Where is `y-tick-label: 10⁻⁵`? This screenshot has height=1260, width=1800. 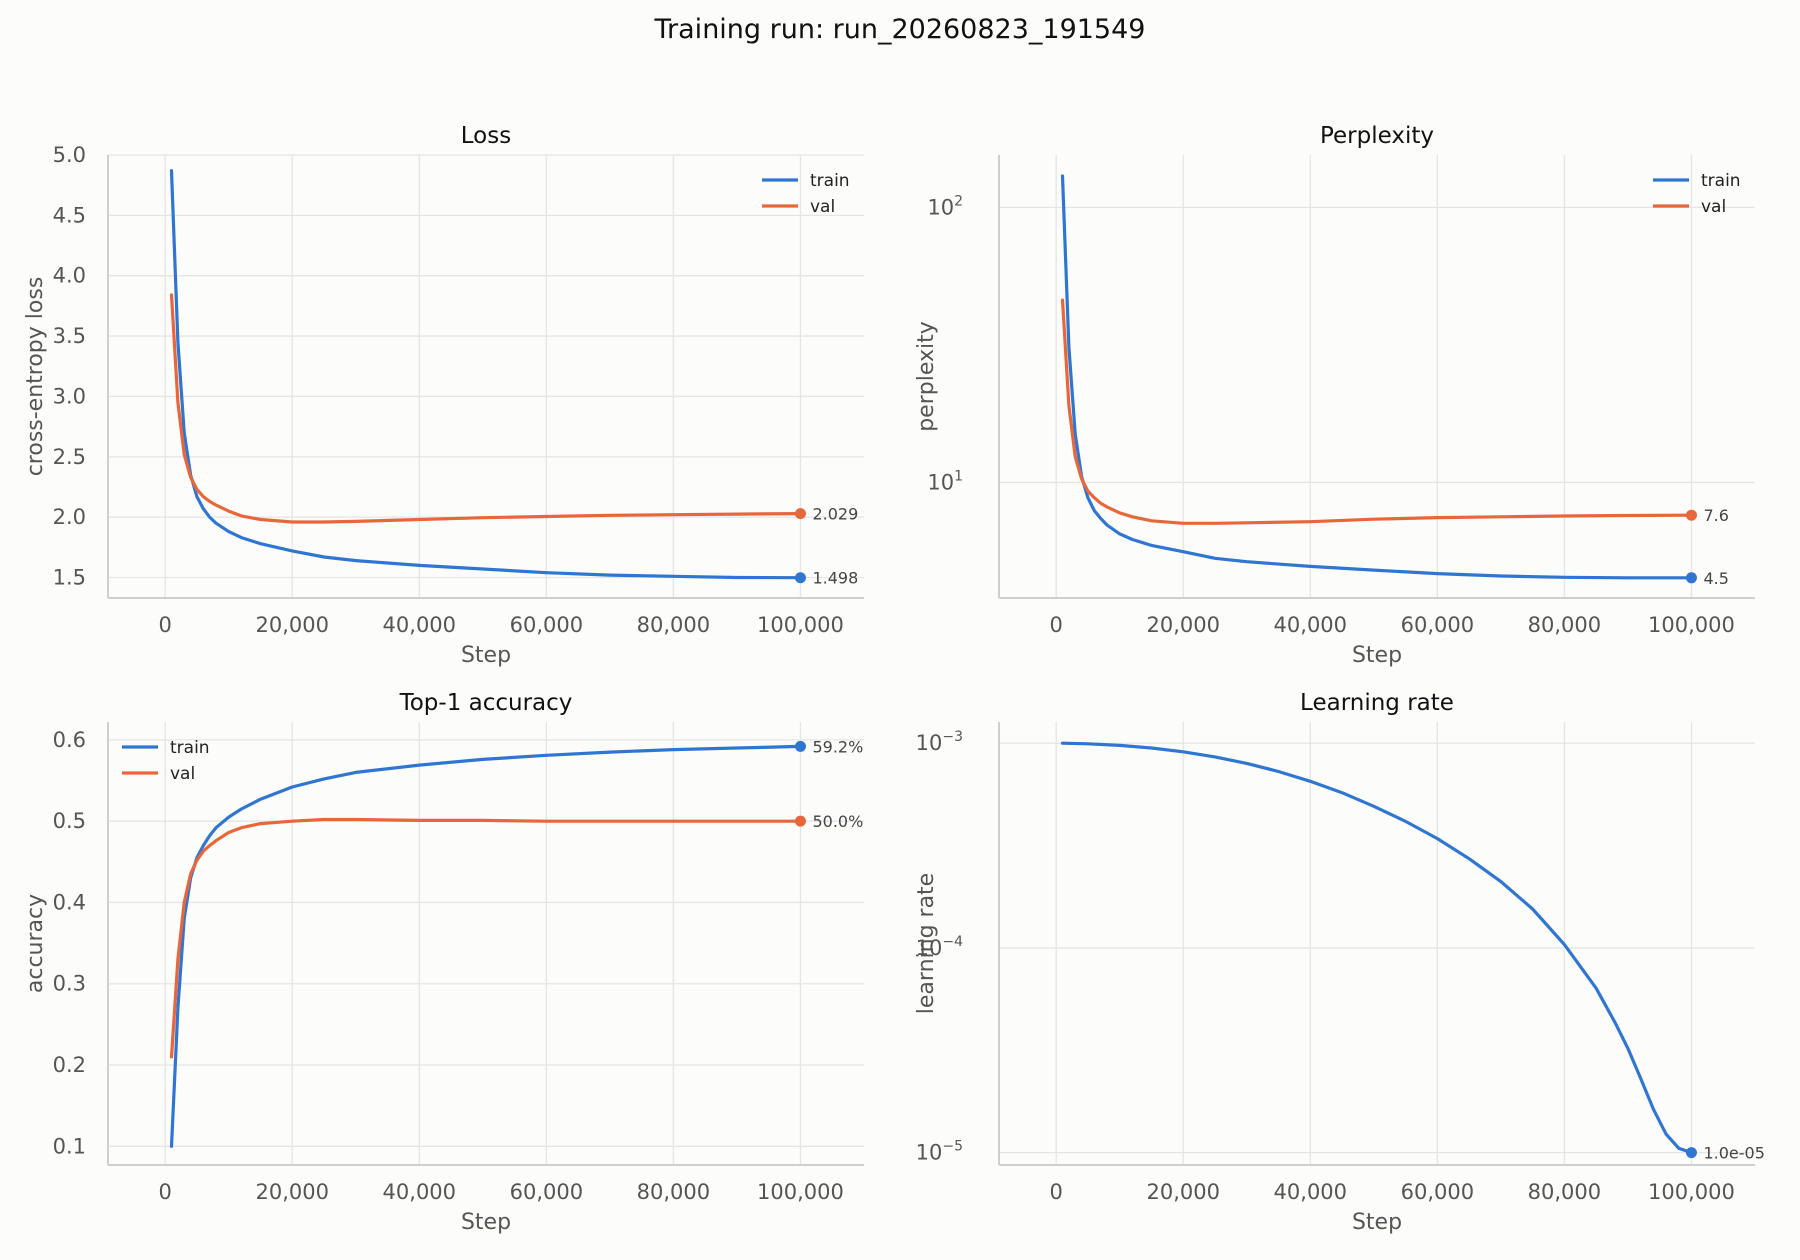 y-tick-label: 10⁻⁵ is located at coordinates (939, 1152).